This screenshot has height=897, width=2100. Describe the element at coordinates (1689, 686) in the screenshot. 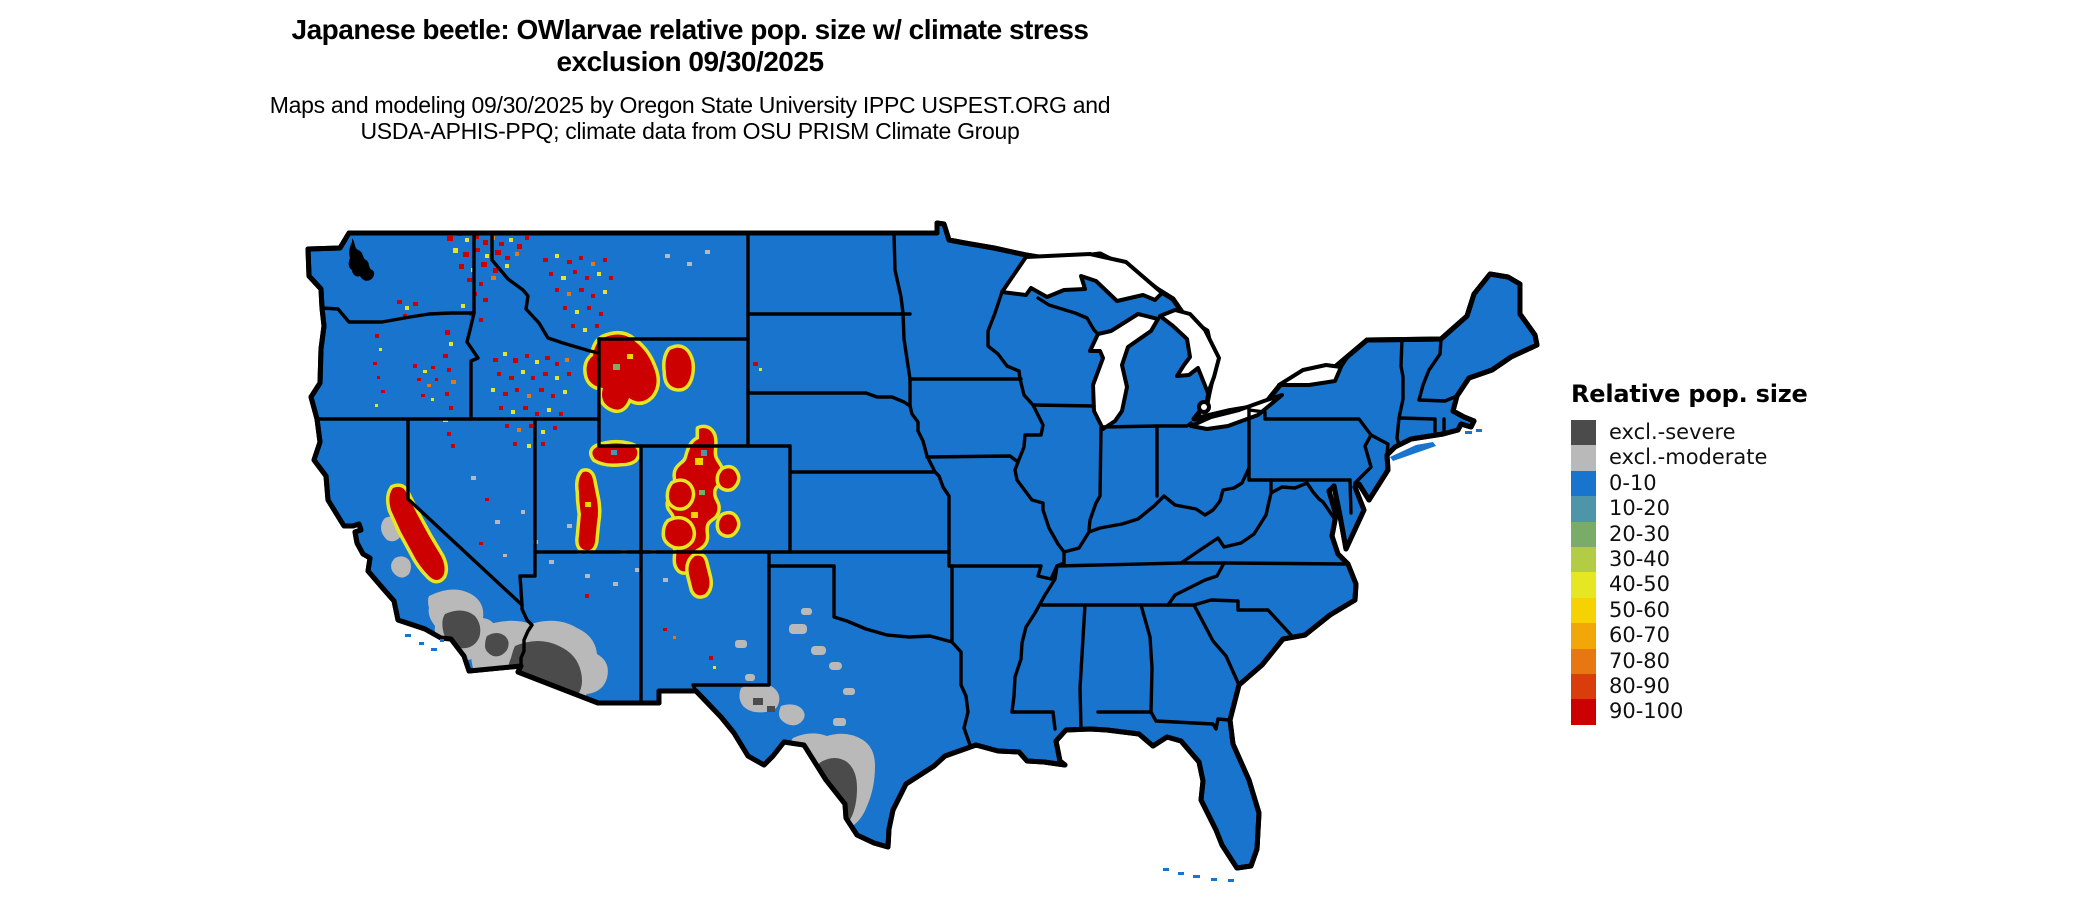

I see `legend-item: 80-90` at that location.